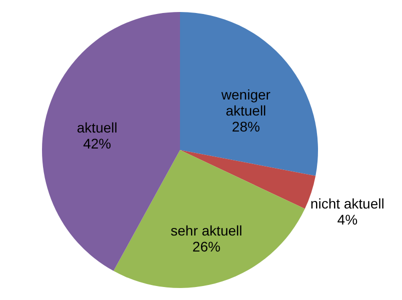  What do you see at coordinates (347, 203) in the screenshot?
I see `slice-label: nicht aktuell` at bounding box center [347, 203].